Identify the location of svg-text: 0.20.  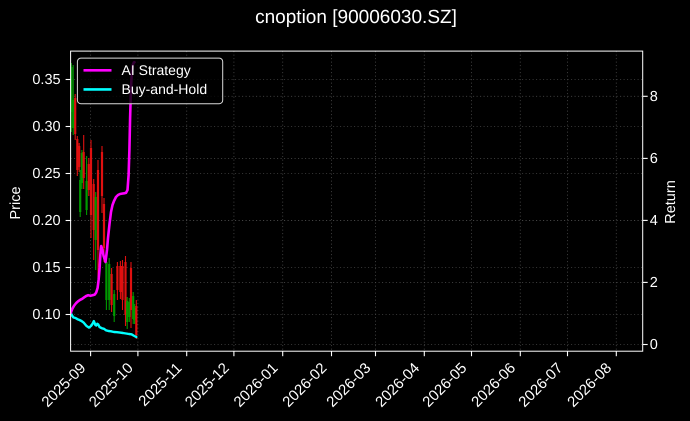
(46, 221).